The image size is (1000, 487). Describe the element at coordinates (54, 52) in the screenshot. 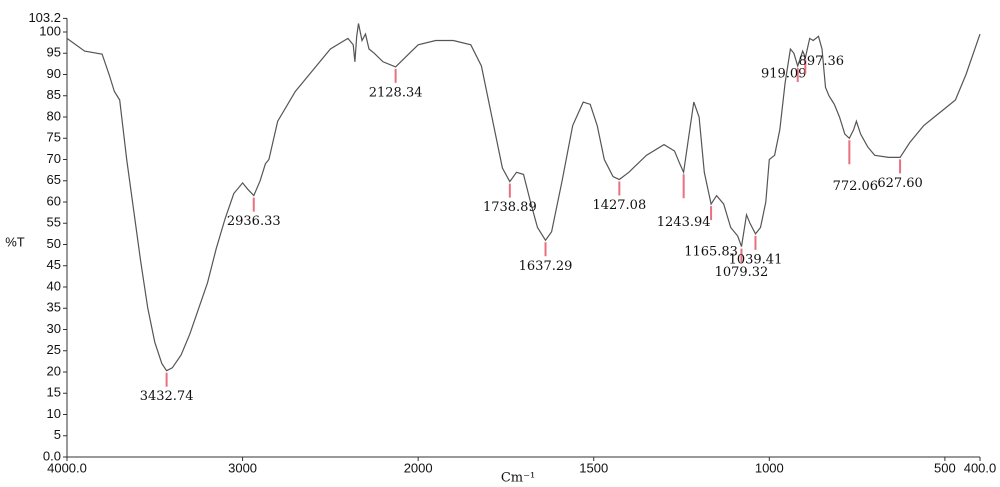

I see `y-tick-label: 95` at that location.